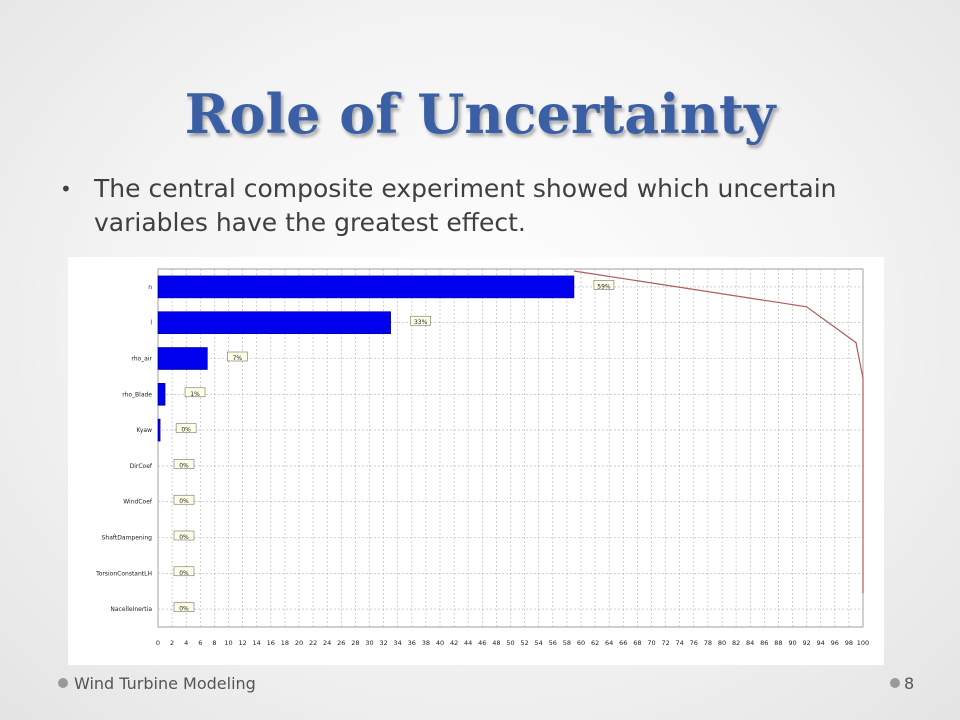  What do you see at coordinates (426, 643) in the screenshot?
I see `x-tick-label: 38` at bounding box center [426, 643].